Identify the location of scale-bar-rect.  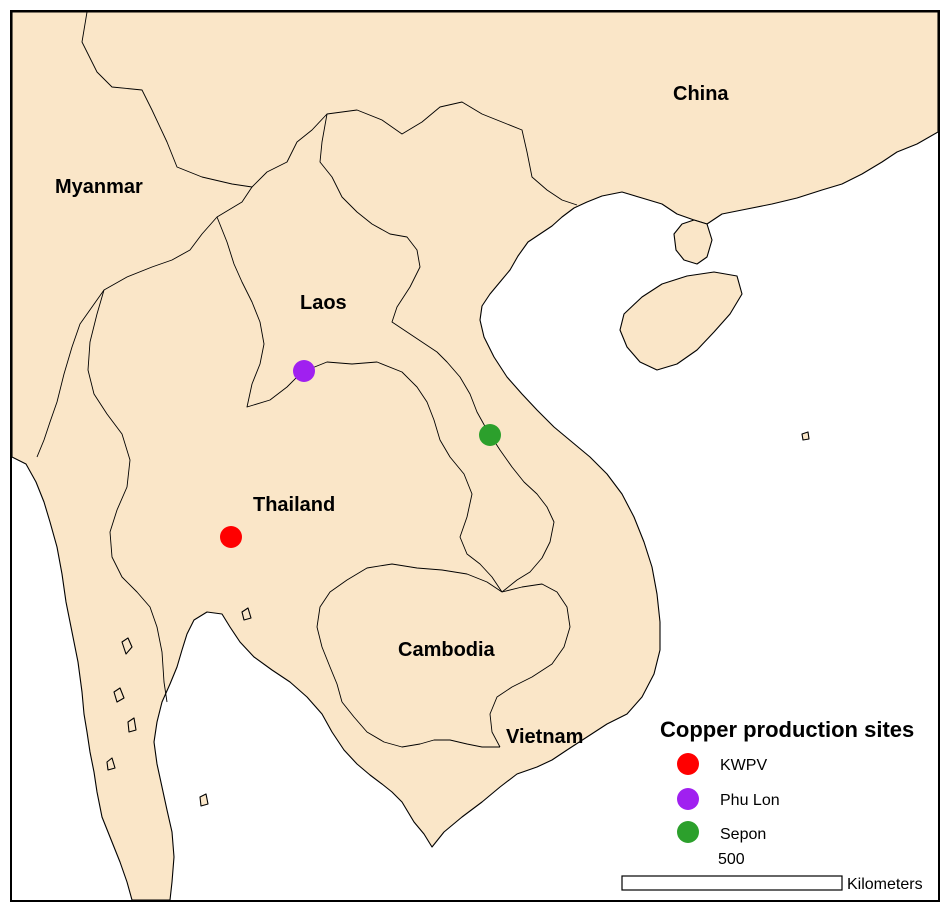
(732, 883).